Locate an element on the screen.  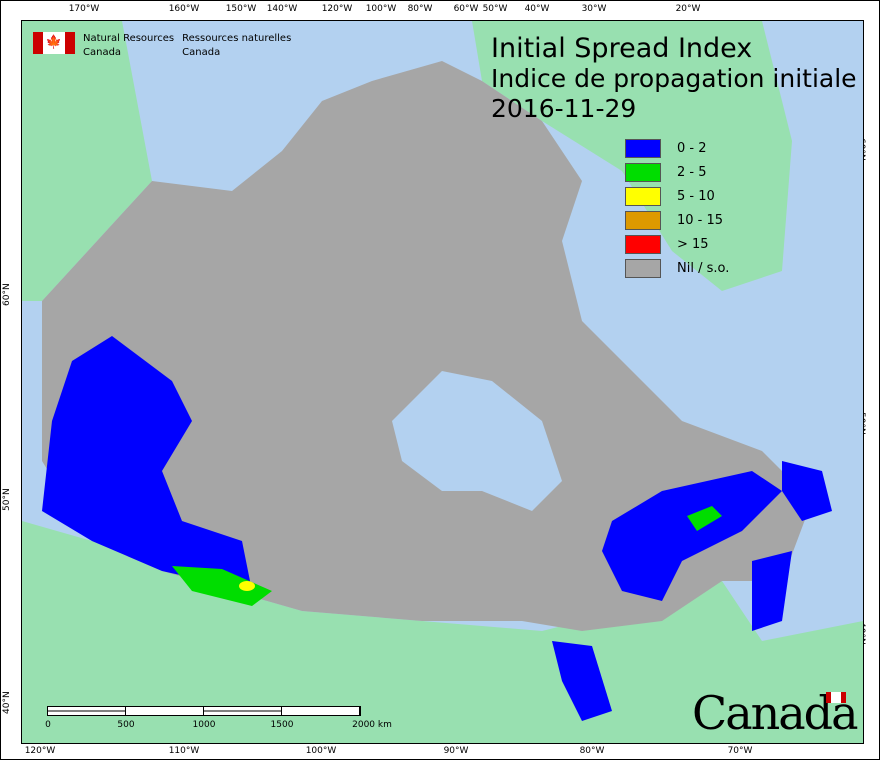
title-fr: Indice de propagation initiale is located at coordinates (674, 78).